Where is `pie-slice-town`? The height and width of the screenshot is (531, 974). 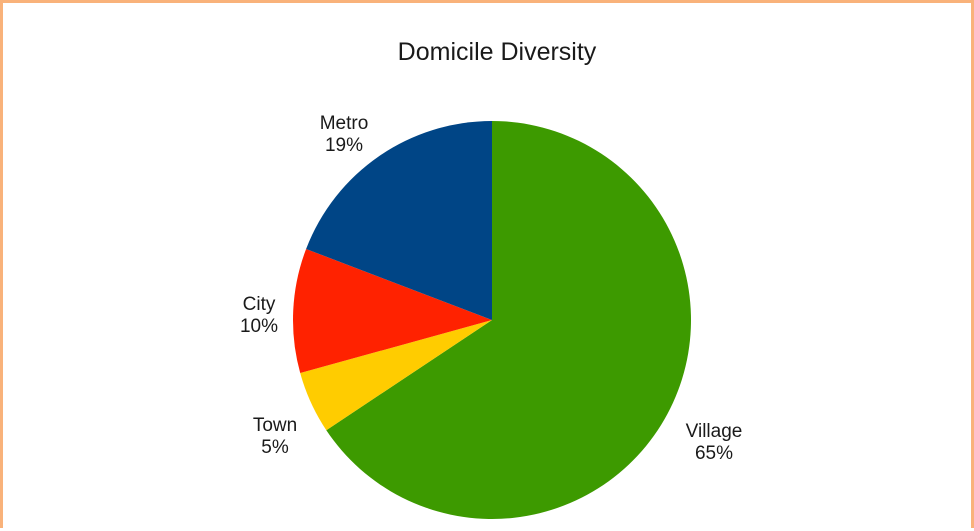
pie-slice-town is located at coordinates (396, 375).